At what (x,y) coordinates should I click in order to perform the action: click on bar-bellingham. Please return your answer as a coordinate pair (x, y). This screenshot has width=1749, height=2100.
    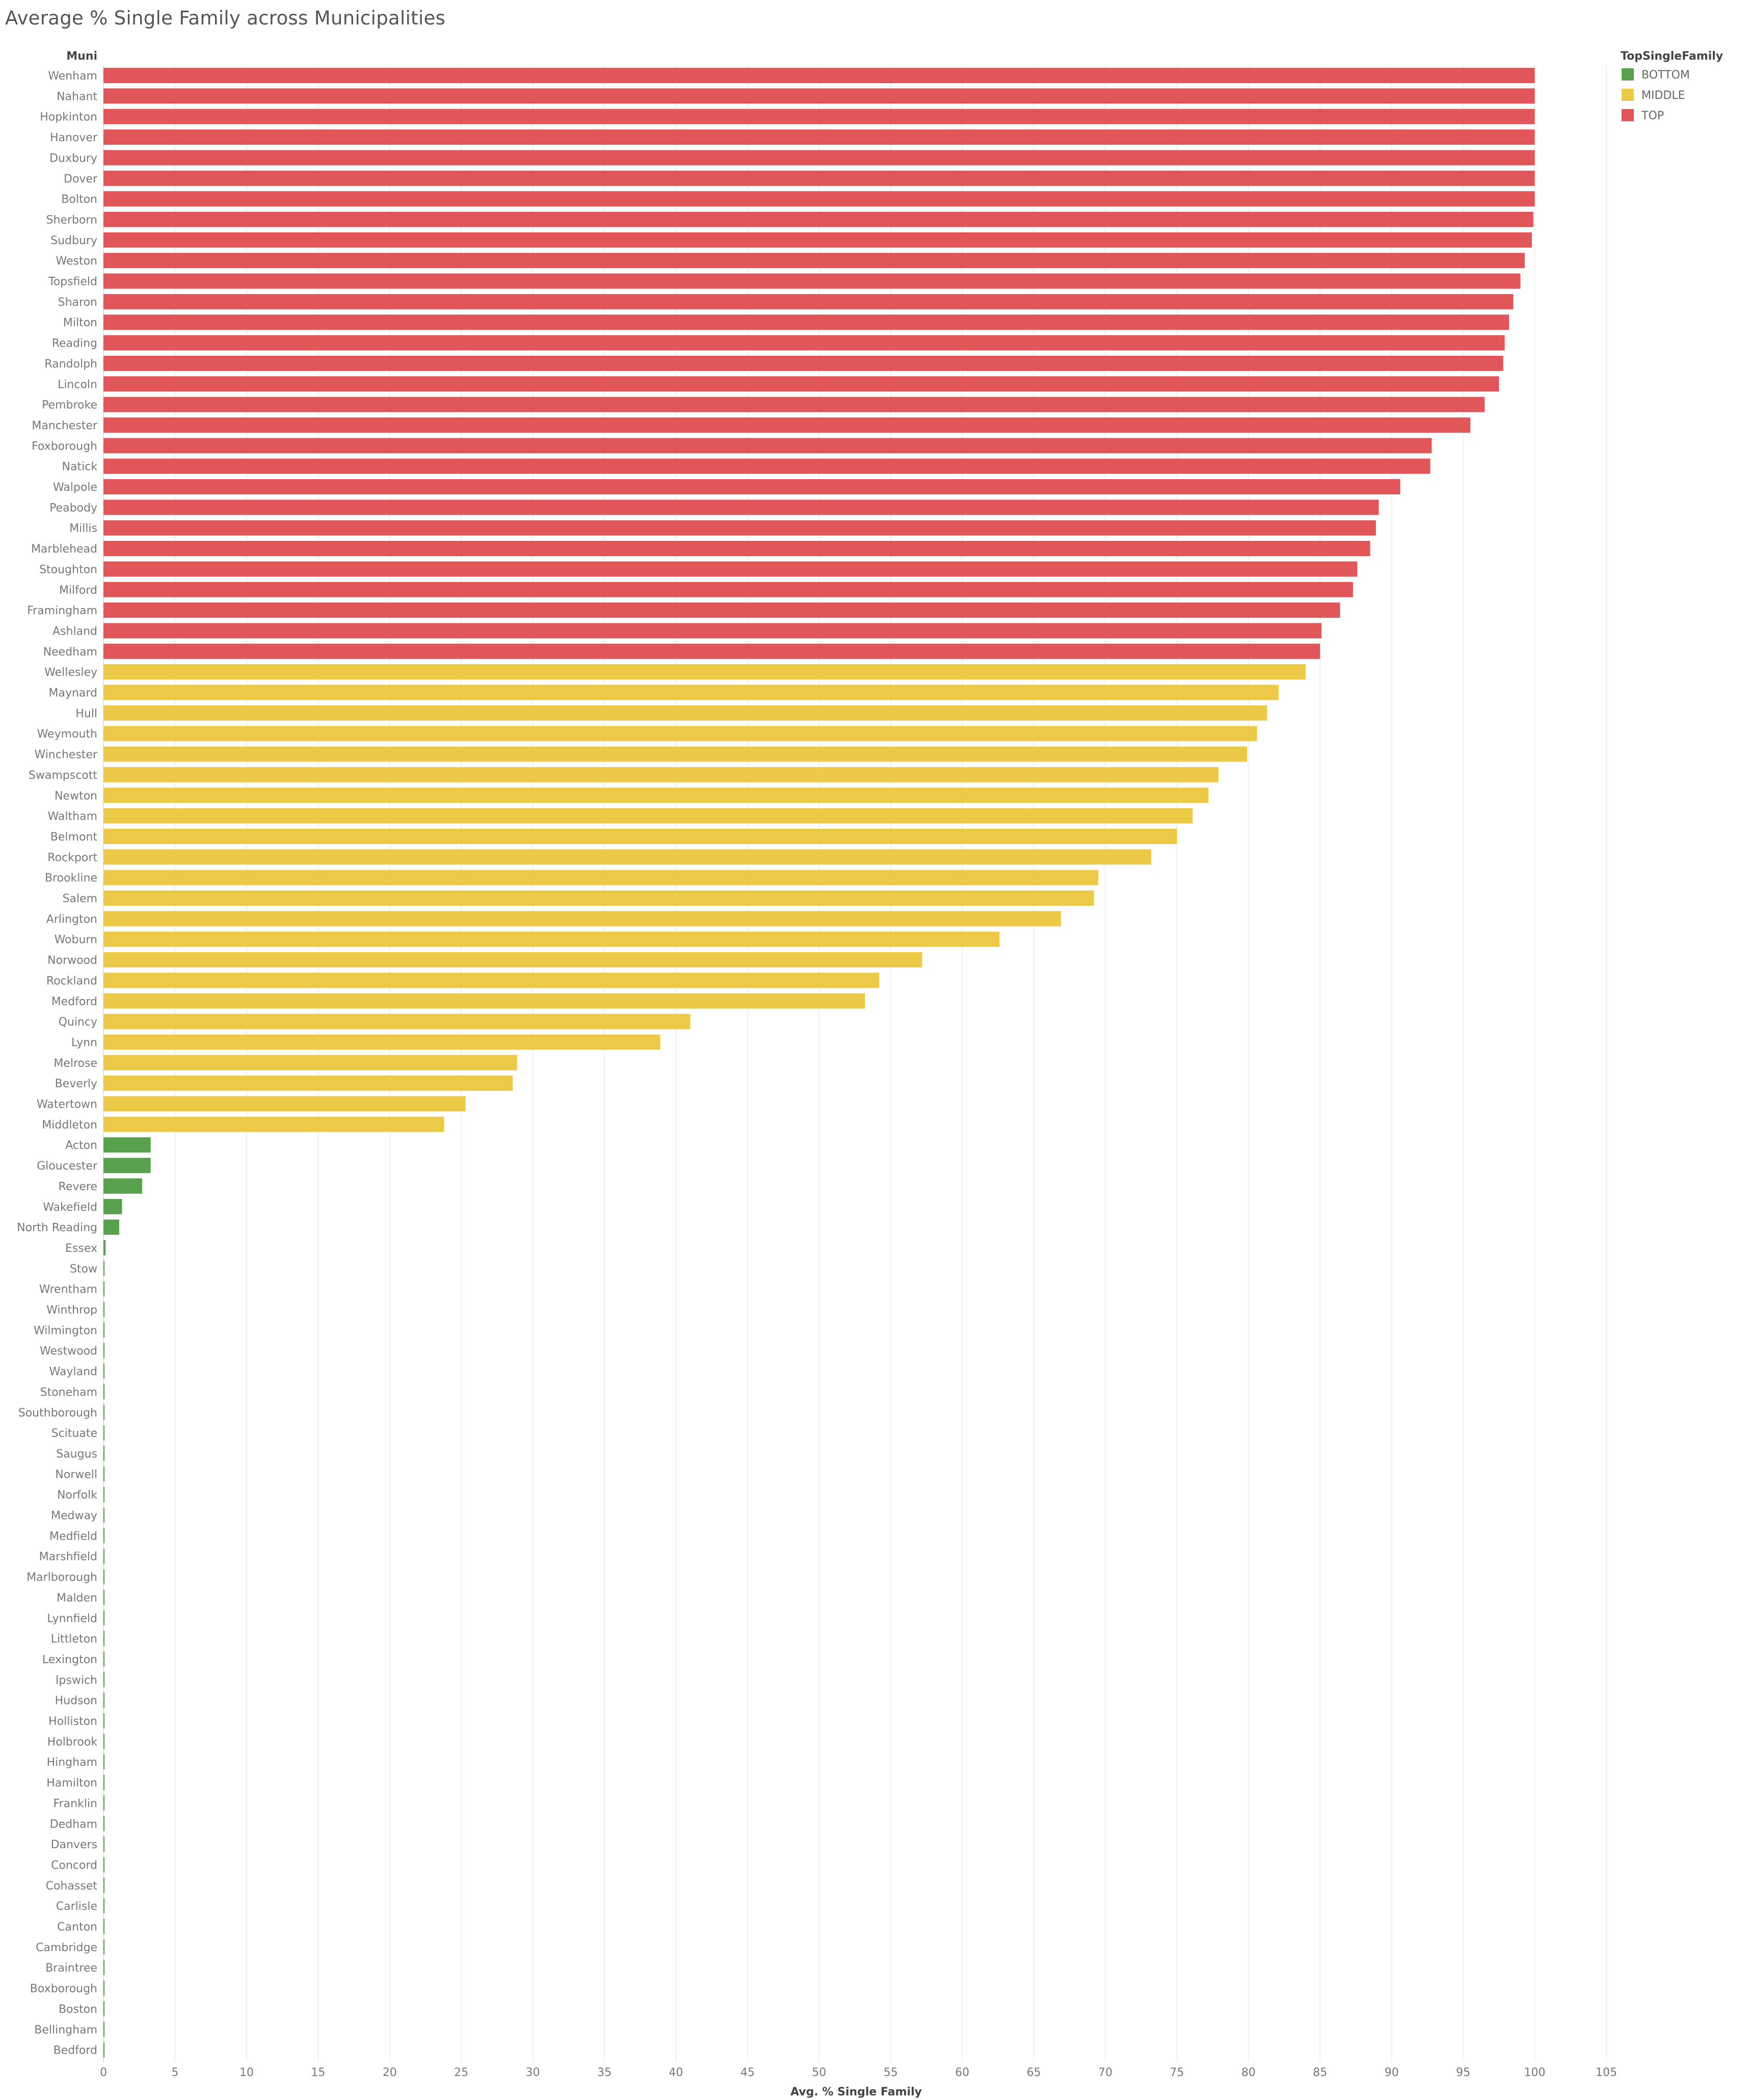
    Looking at the image, I should click on (103, 2029).